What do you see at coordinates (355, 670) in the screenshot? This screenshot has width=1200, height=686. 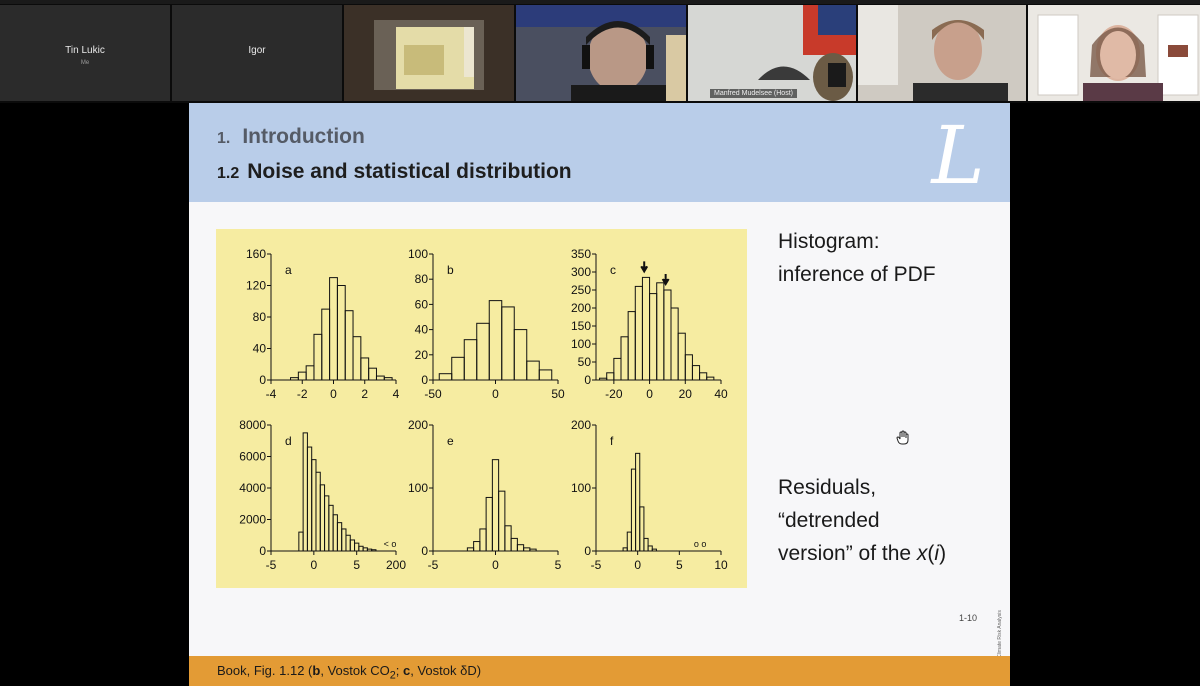 I see `footer-text-mid1: , Vostok CO` at bounding box center [355, 670].